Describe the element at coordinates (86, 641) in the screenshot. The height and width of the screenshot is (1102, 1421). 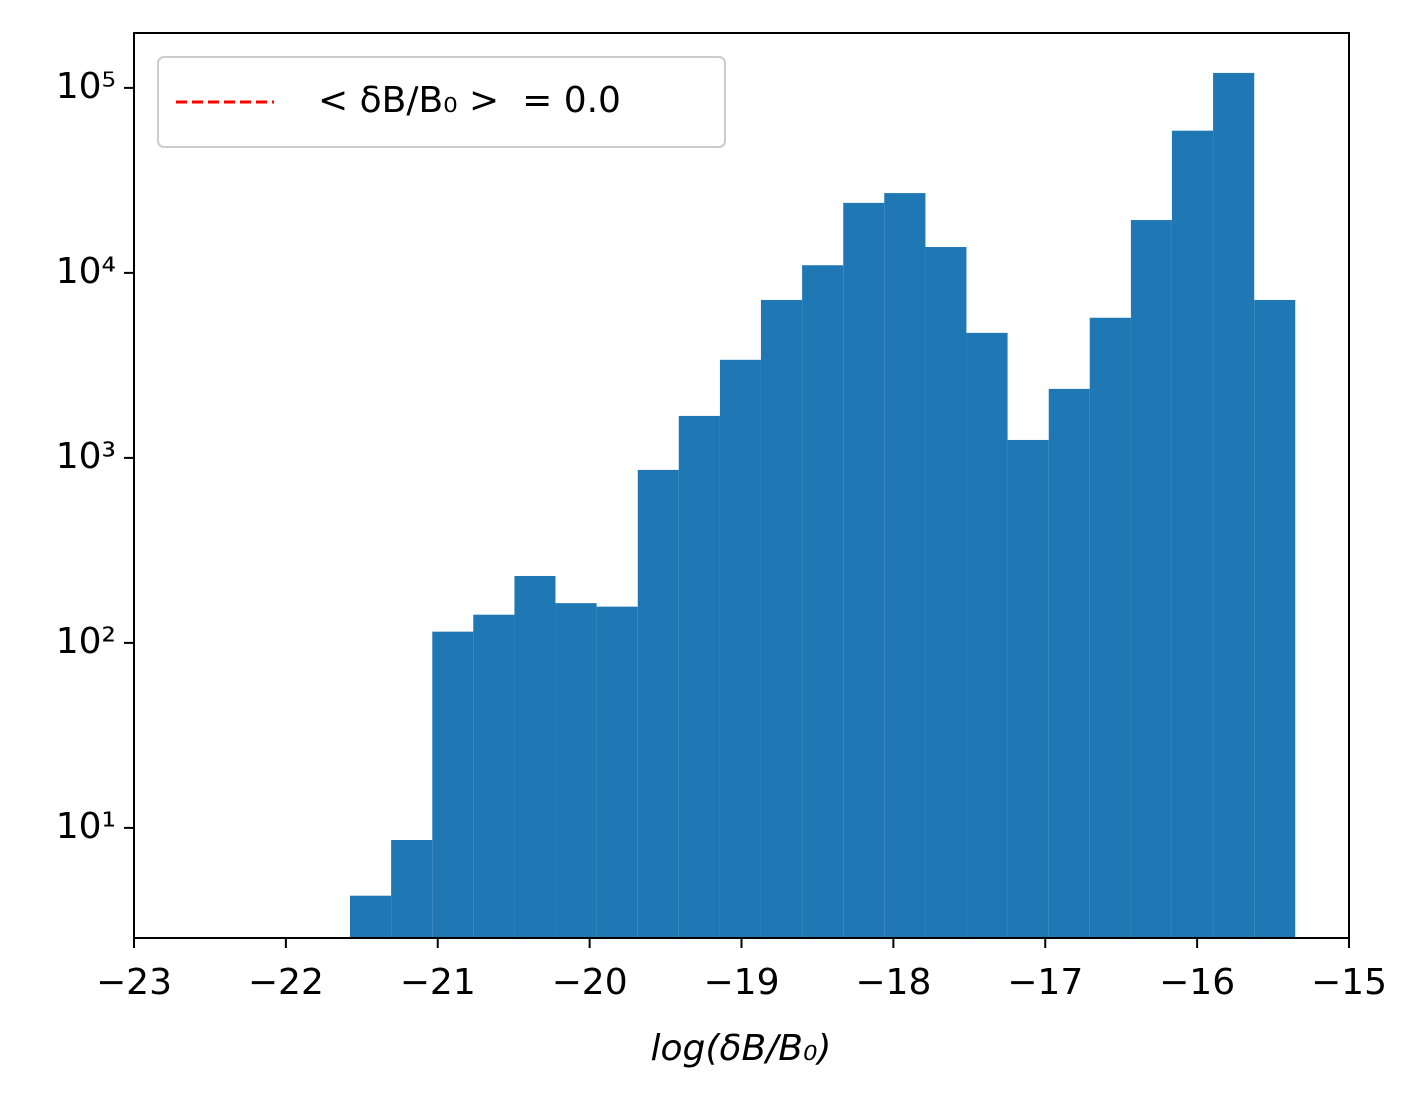
I see `y-tick-label: 10²` at that location.